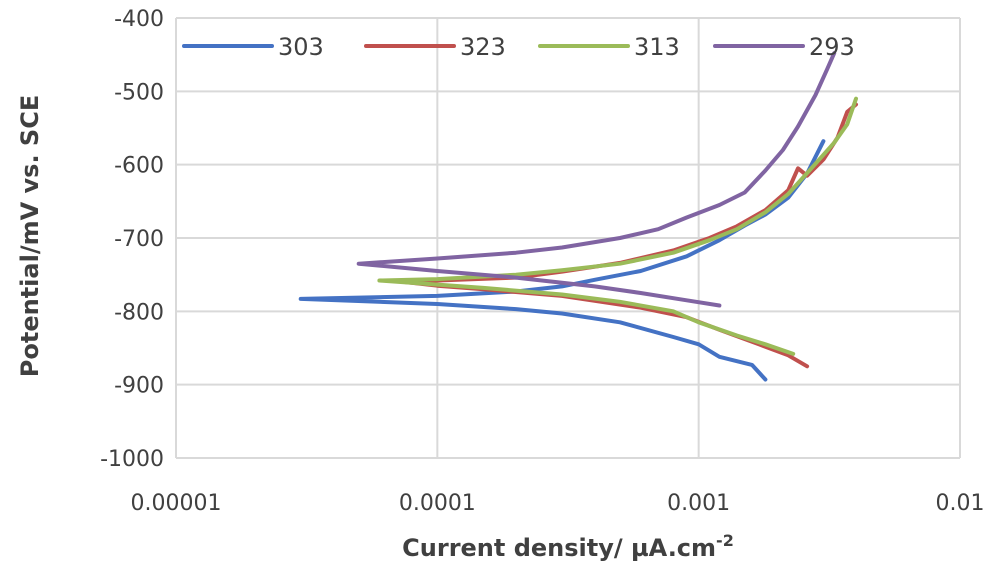  I want to click on x-axis-title: Current density/ µA.cm-2, so click(568, 546).